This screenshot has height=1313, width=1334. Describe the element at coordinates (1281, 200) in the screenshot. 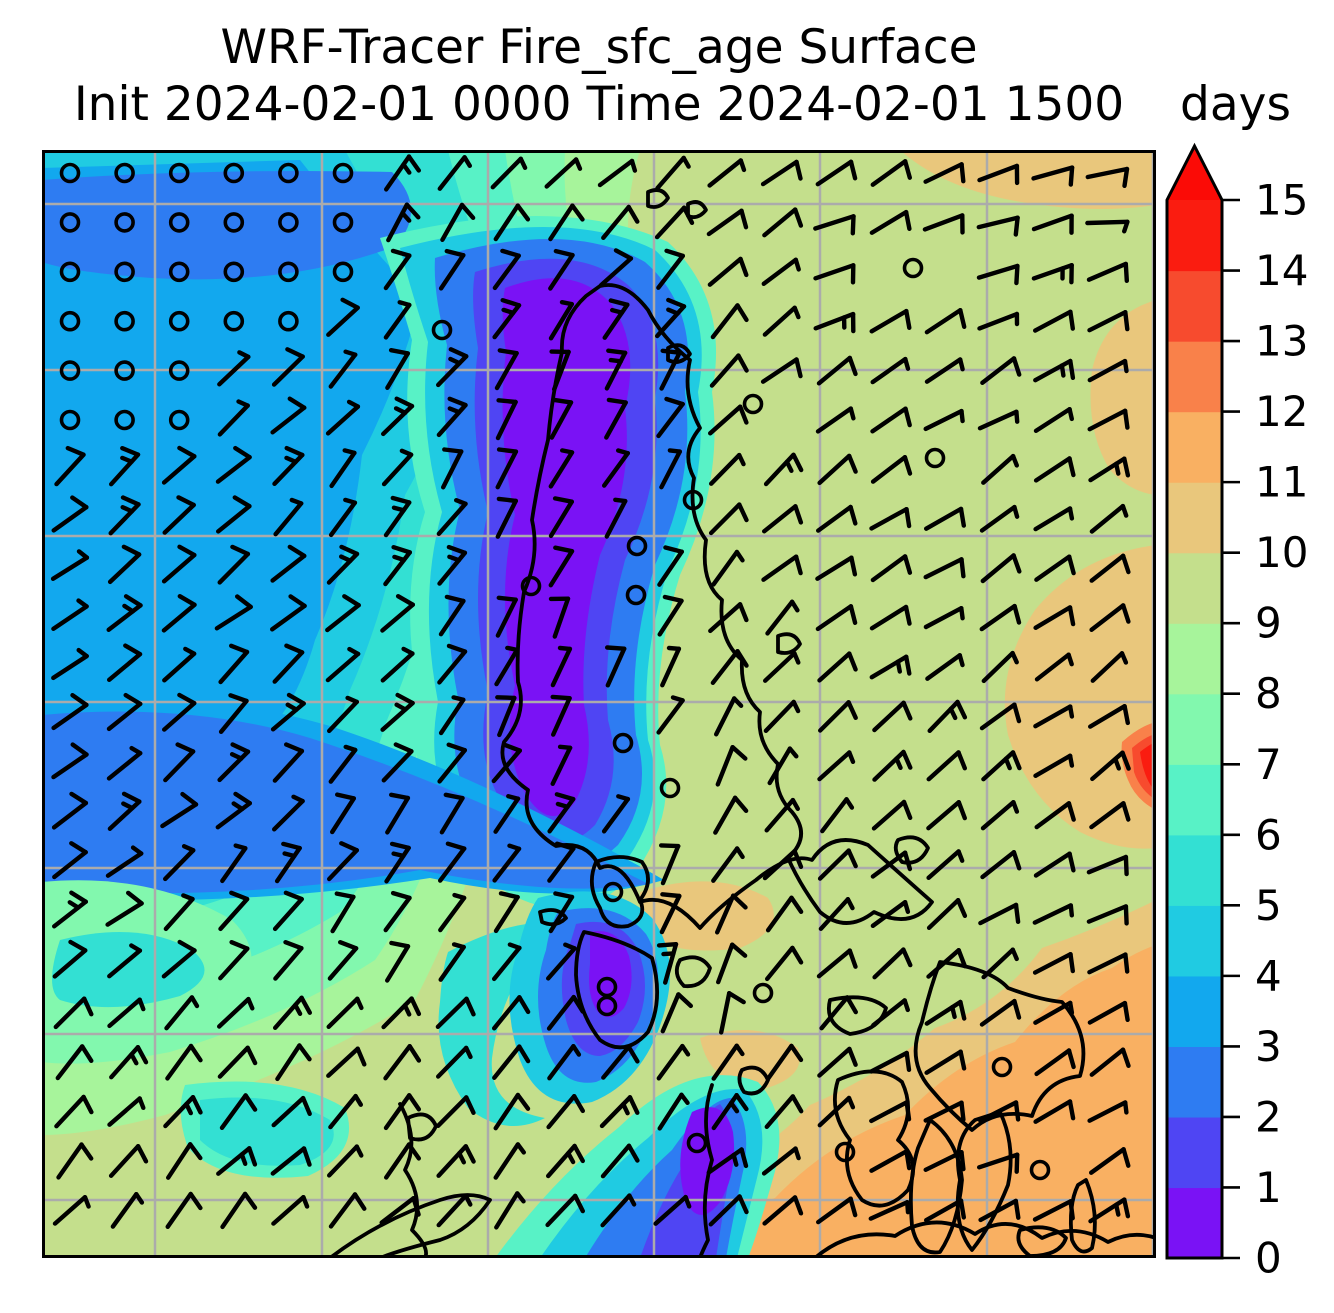

I see `colorbar-tick-label: 15` at that location.